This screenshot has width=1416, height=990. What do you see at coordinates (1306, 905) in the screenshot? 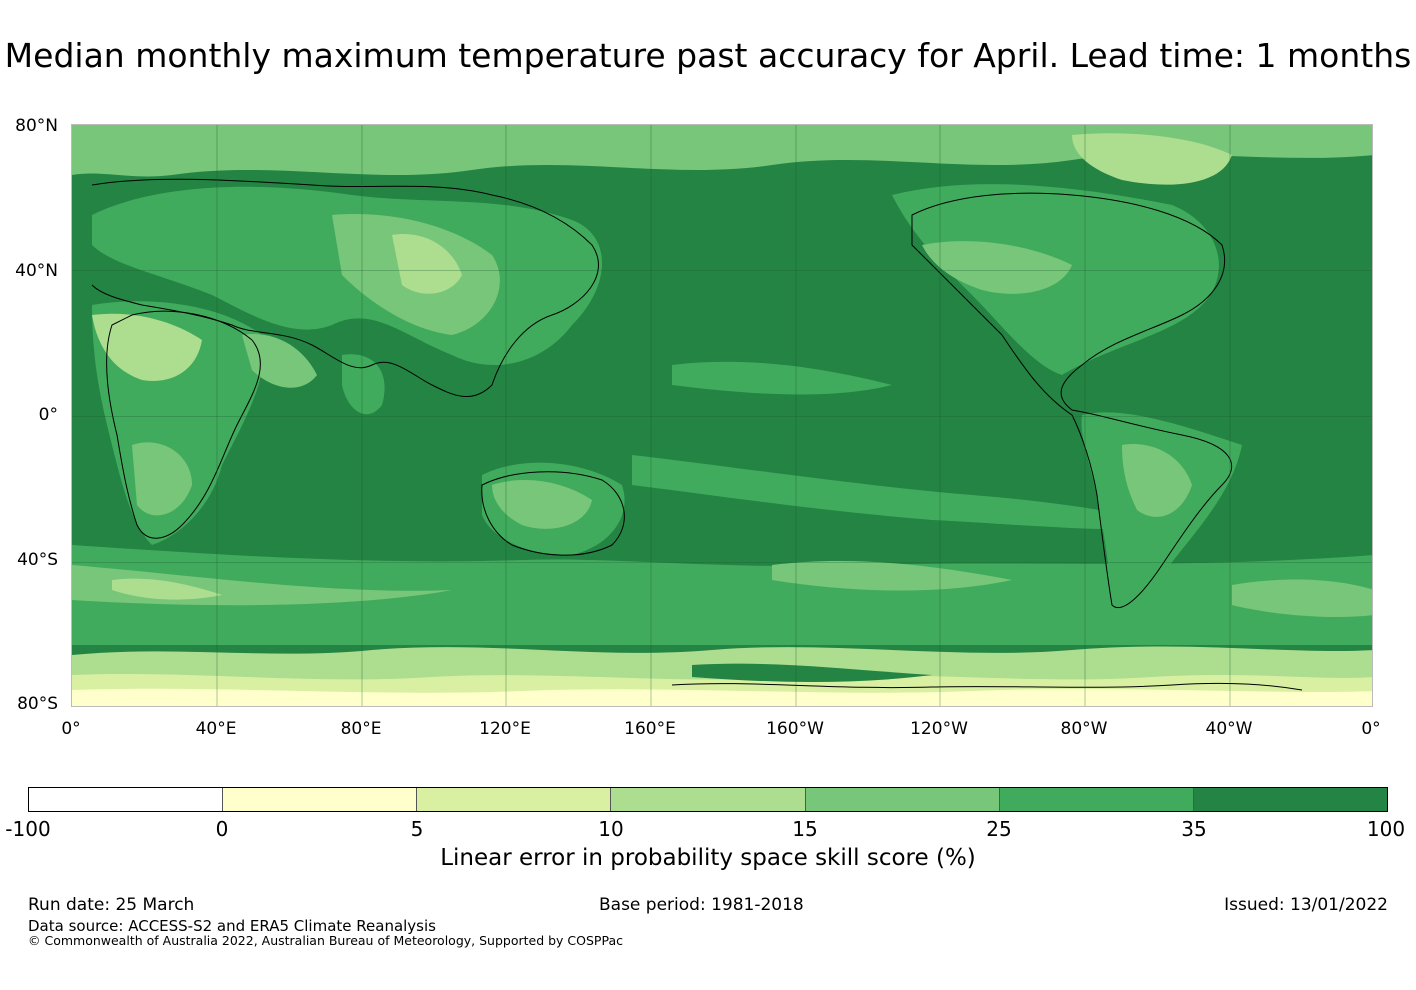
I see `issued-date: Issued: 13/01/2022` at bounding box center [1306, 905].